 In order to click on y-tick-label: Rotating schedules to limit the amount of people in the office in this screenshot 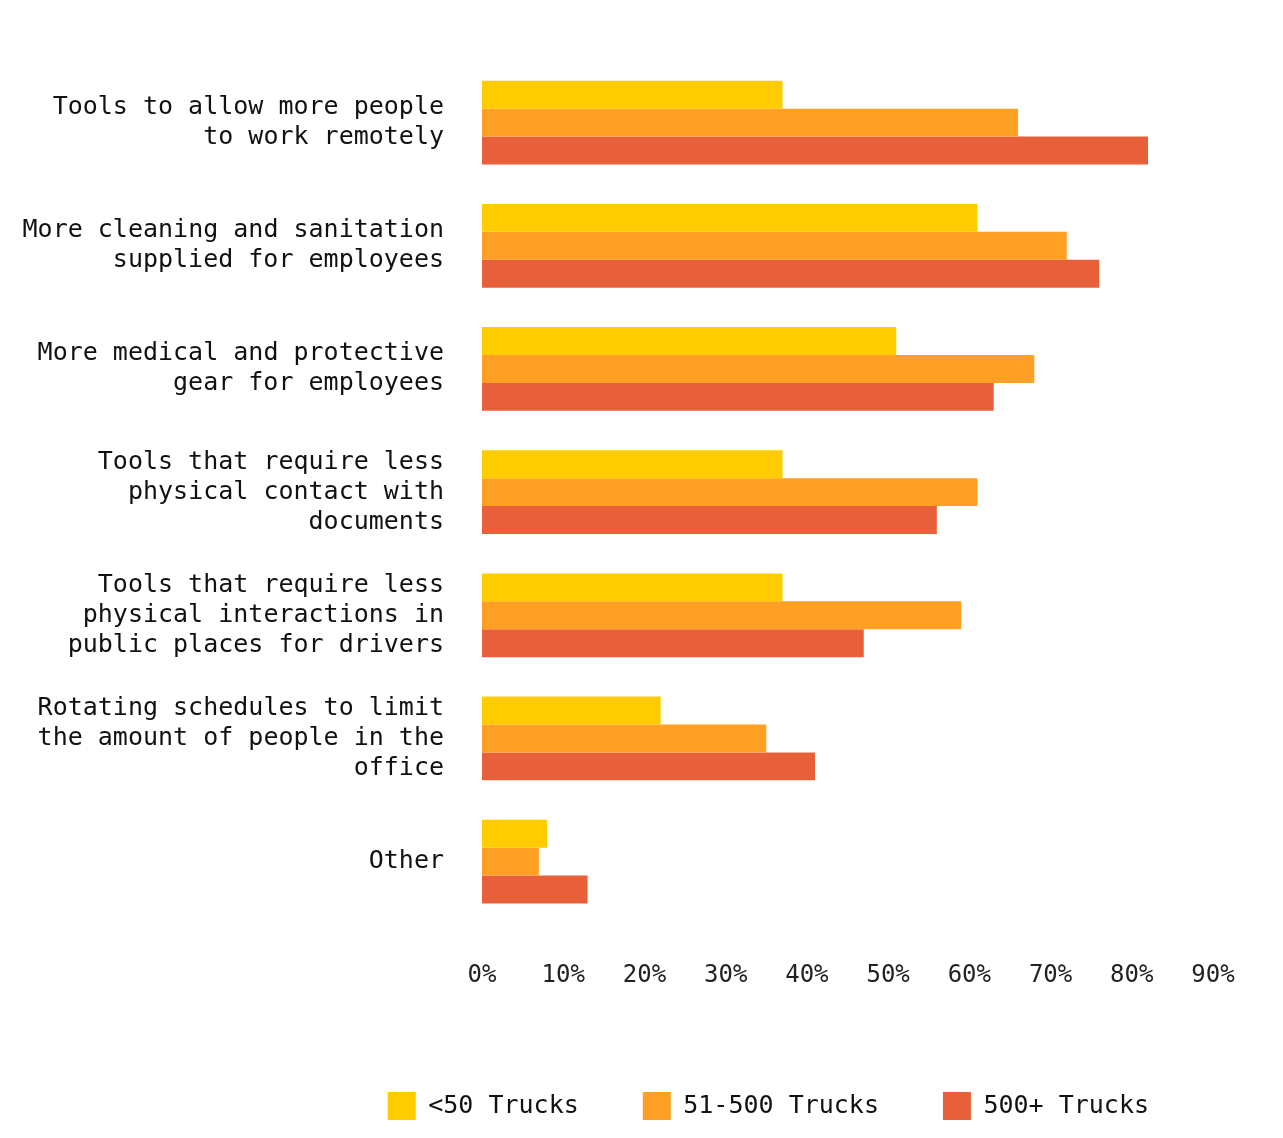, I will do `click(240, 736)`.